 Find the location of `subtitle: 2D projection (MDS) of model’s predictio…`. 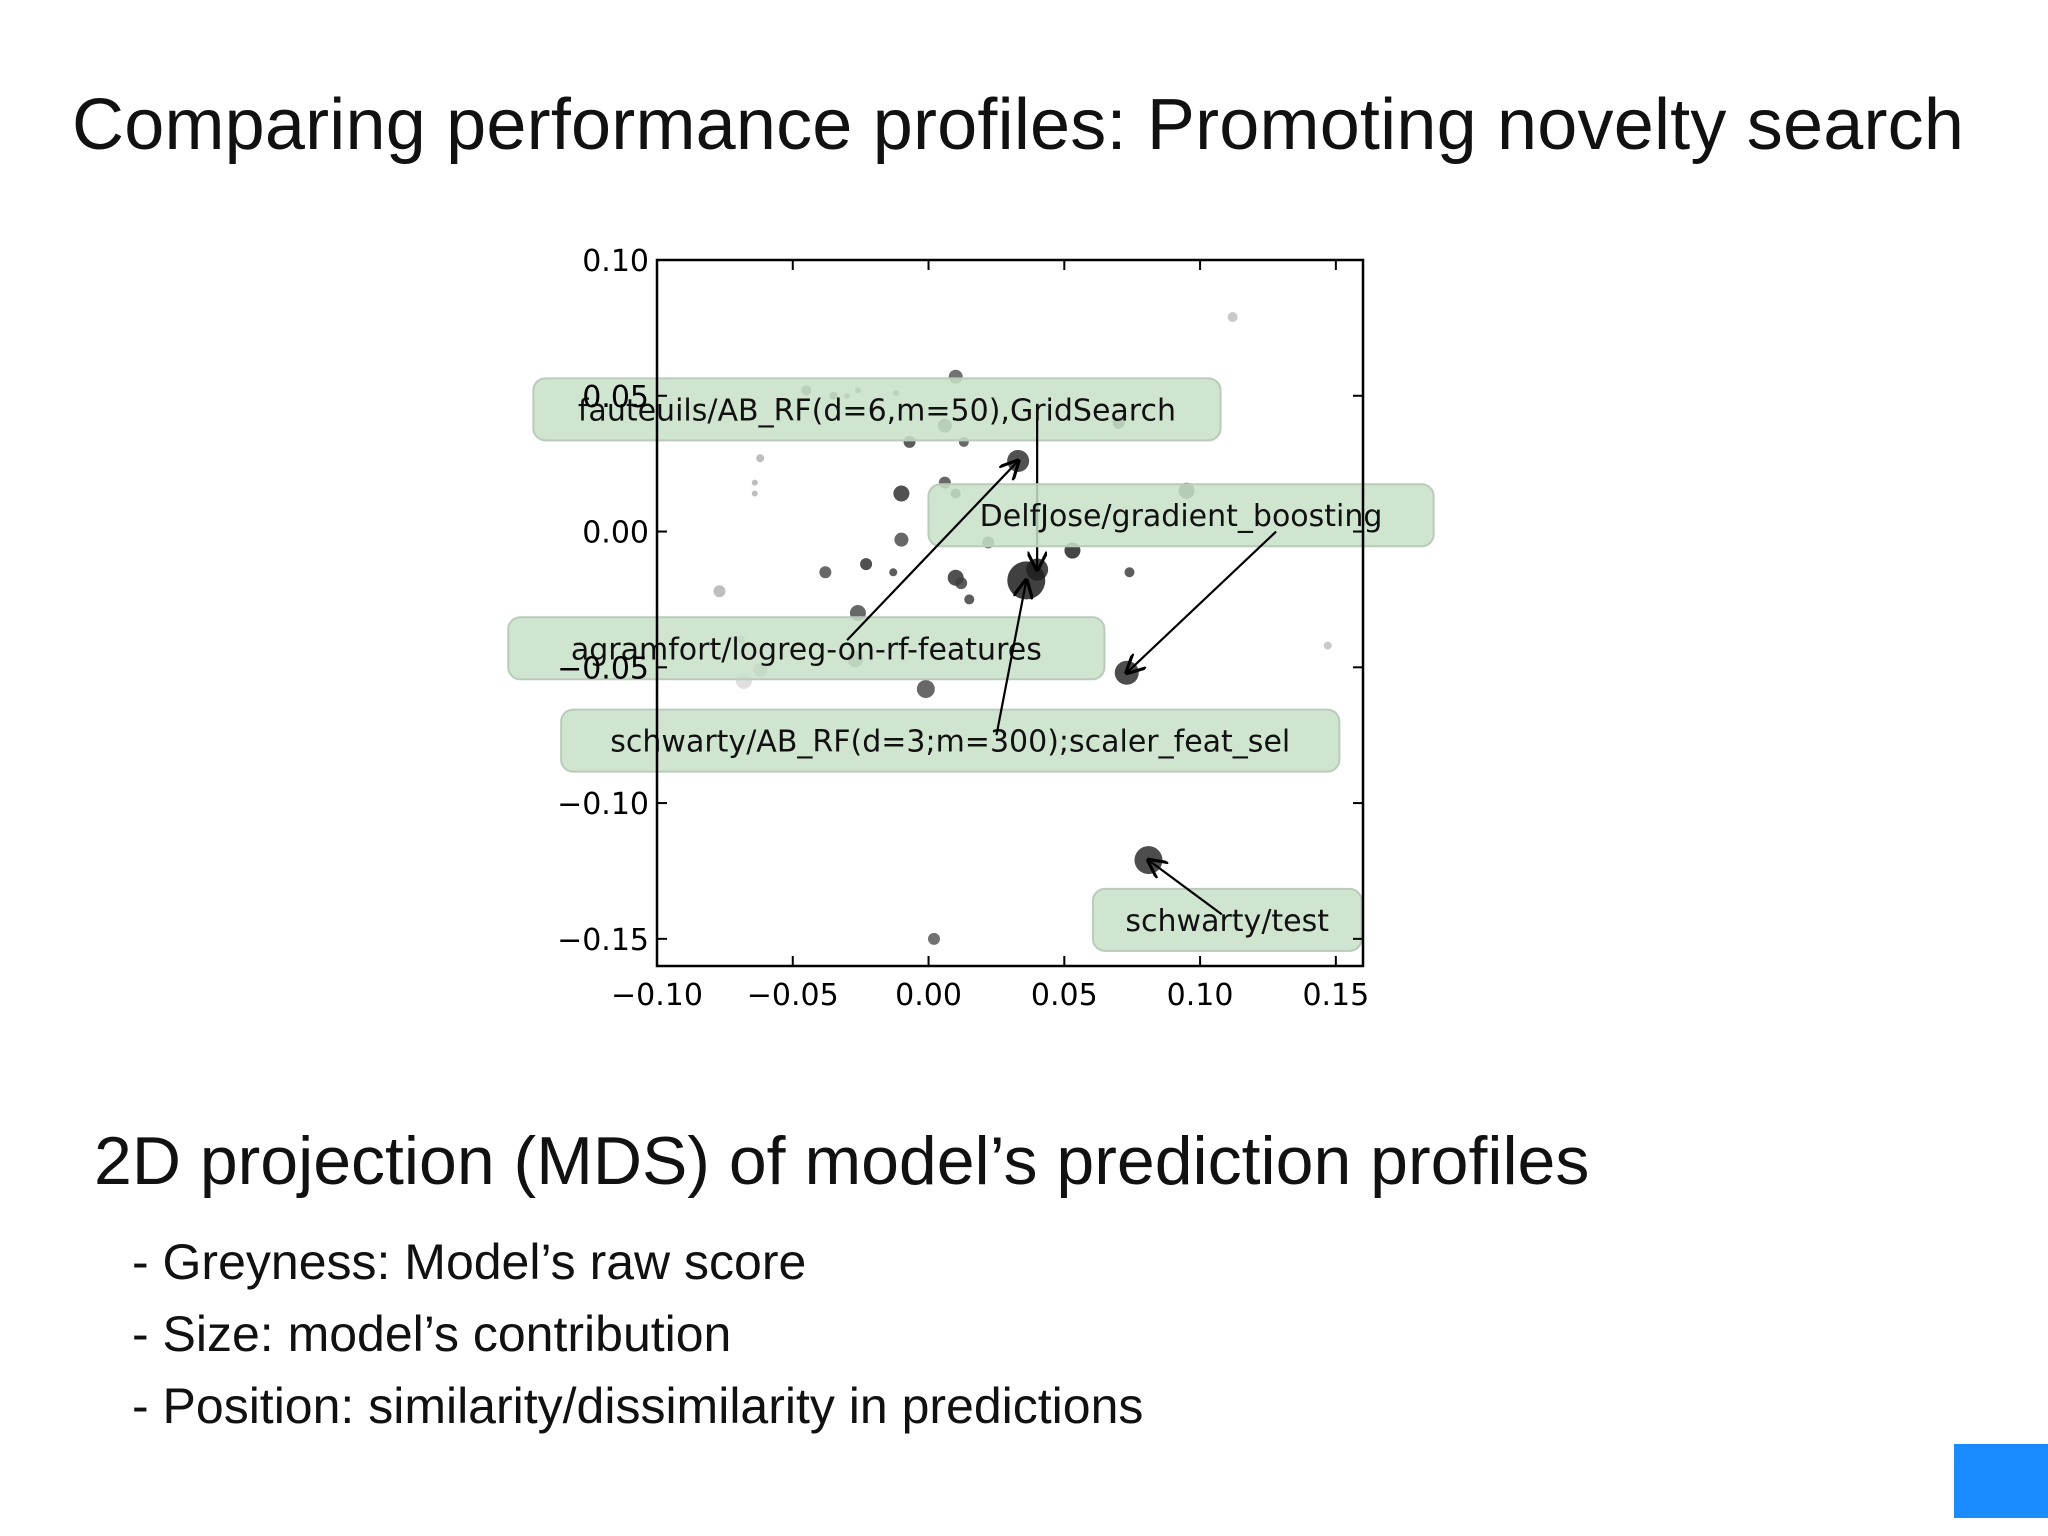

subtitle: 2D projection (MDS) of model’s predictio… is located at coordinates (842, 1161).